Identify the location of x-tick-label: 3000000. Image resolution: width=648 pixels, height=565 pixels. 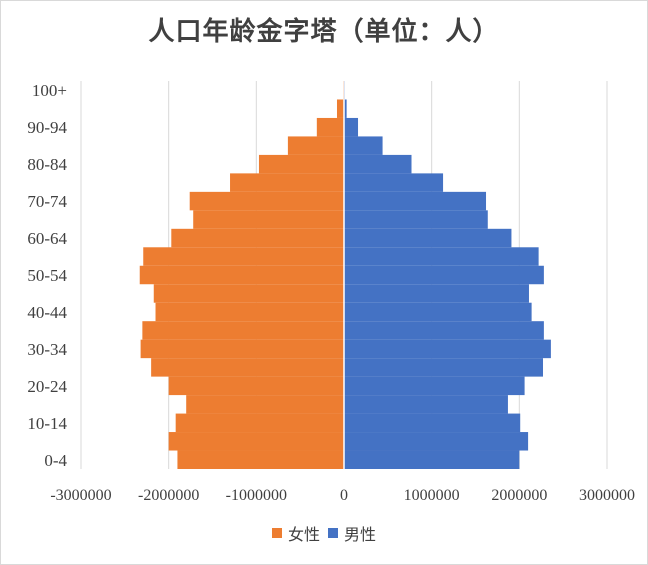
(607, 495).